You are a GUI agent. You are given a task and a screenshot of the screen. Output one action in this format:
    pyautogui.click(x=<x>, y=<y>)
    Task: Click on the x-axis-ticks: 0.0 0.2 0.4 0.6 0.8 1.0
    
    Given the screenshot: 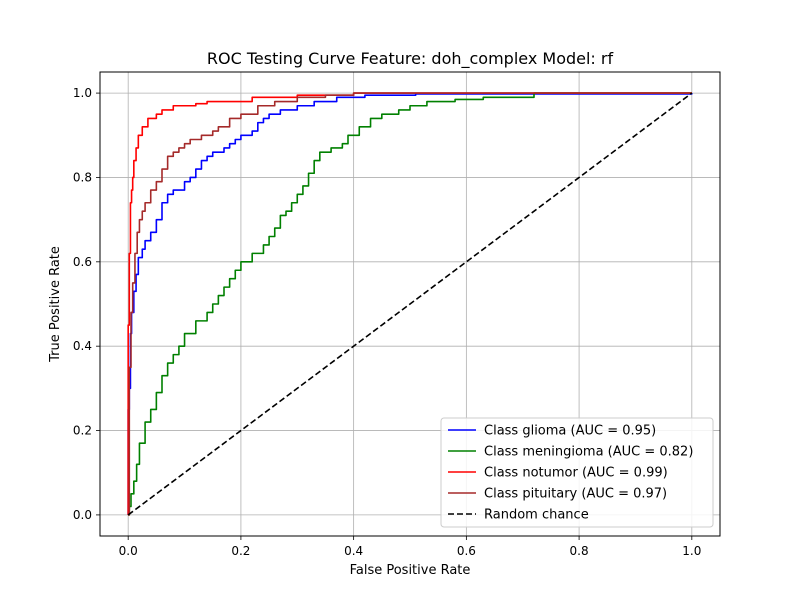 What is the action you would take?
    pyautogui.click(x=410, y=547)
    